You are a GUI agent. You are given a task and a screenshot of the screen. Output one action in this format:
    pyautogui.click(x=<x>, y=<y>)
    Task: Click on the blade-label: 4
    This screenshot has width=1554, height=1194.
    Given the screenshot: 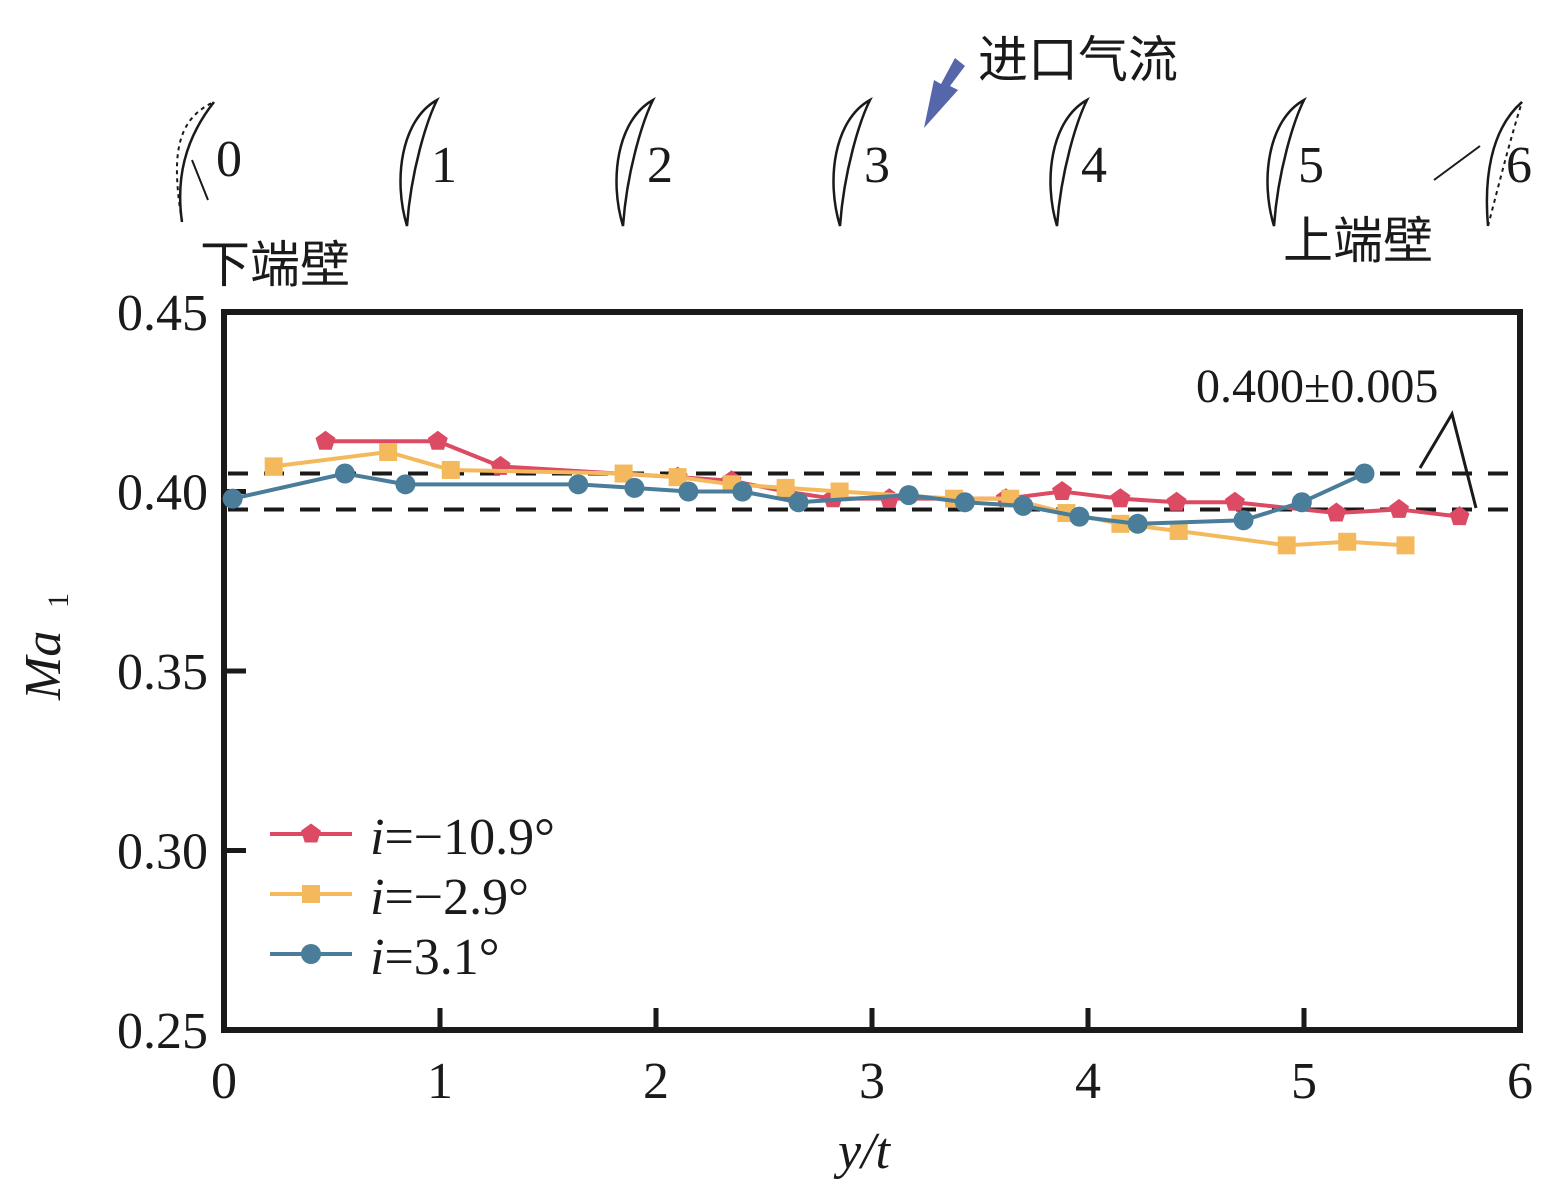 What is the action you would take?
    pyautogui.click(x=1094, y=165)
    